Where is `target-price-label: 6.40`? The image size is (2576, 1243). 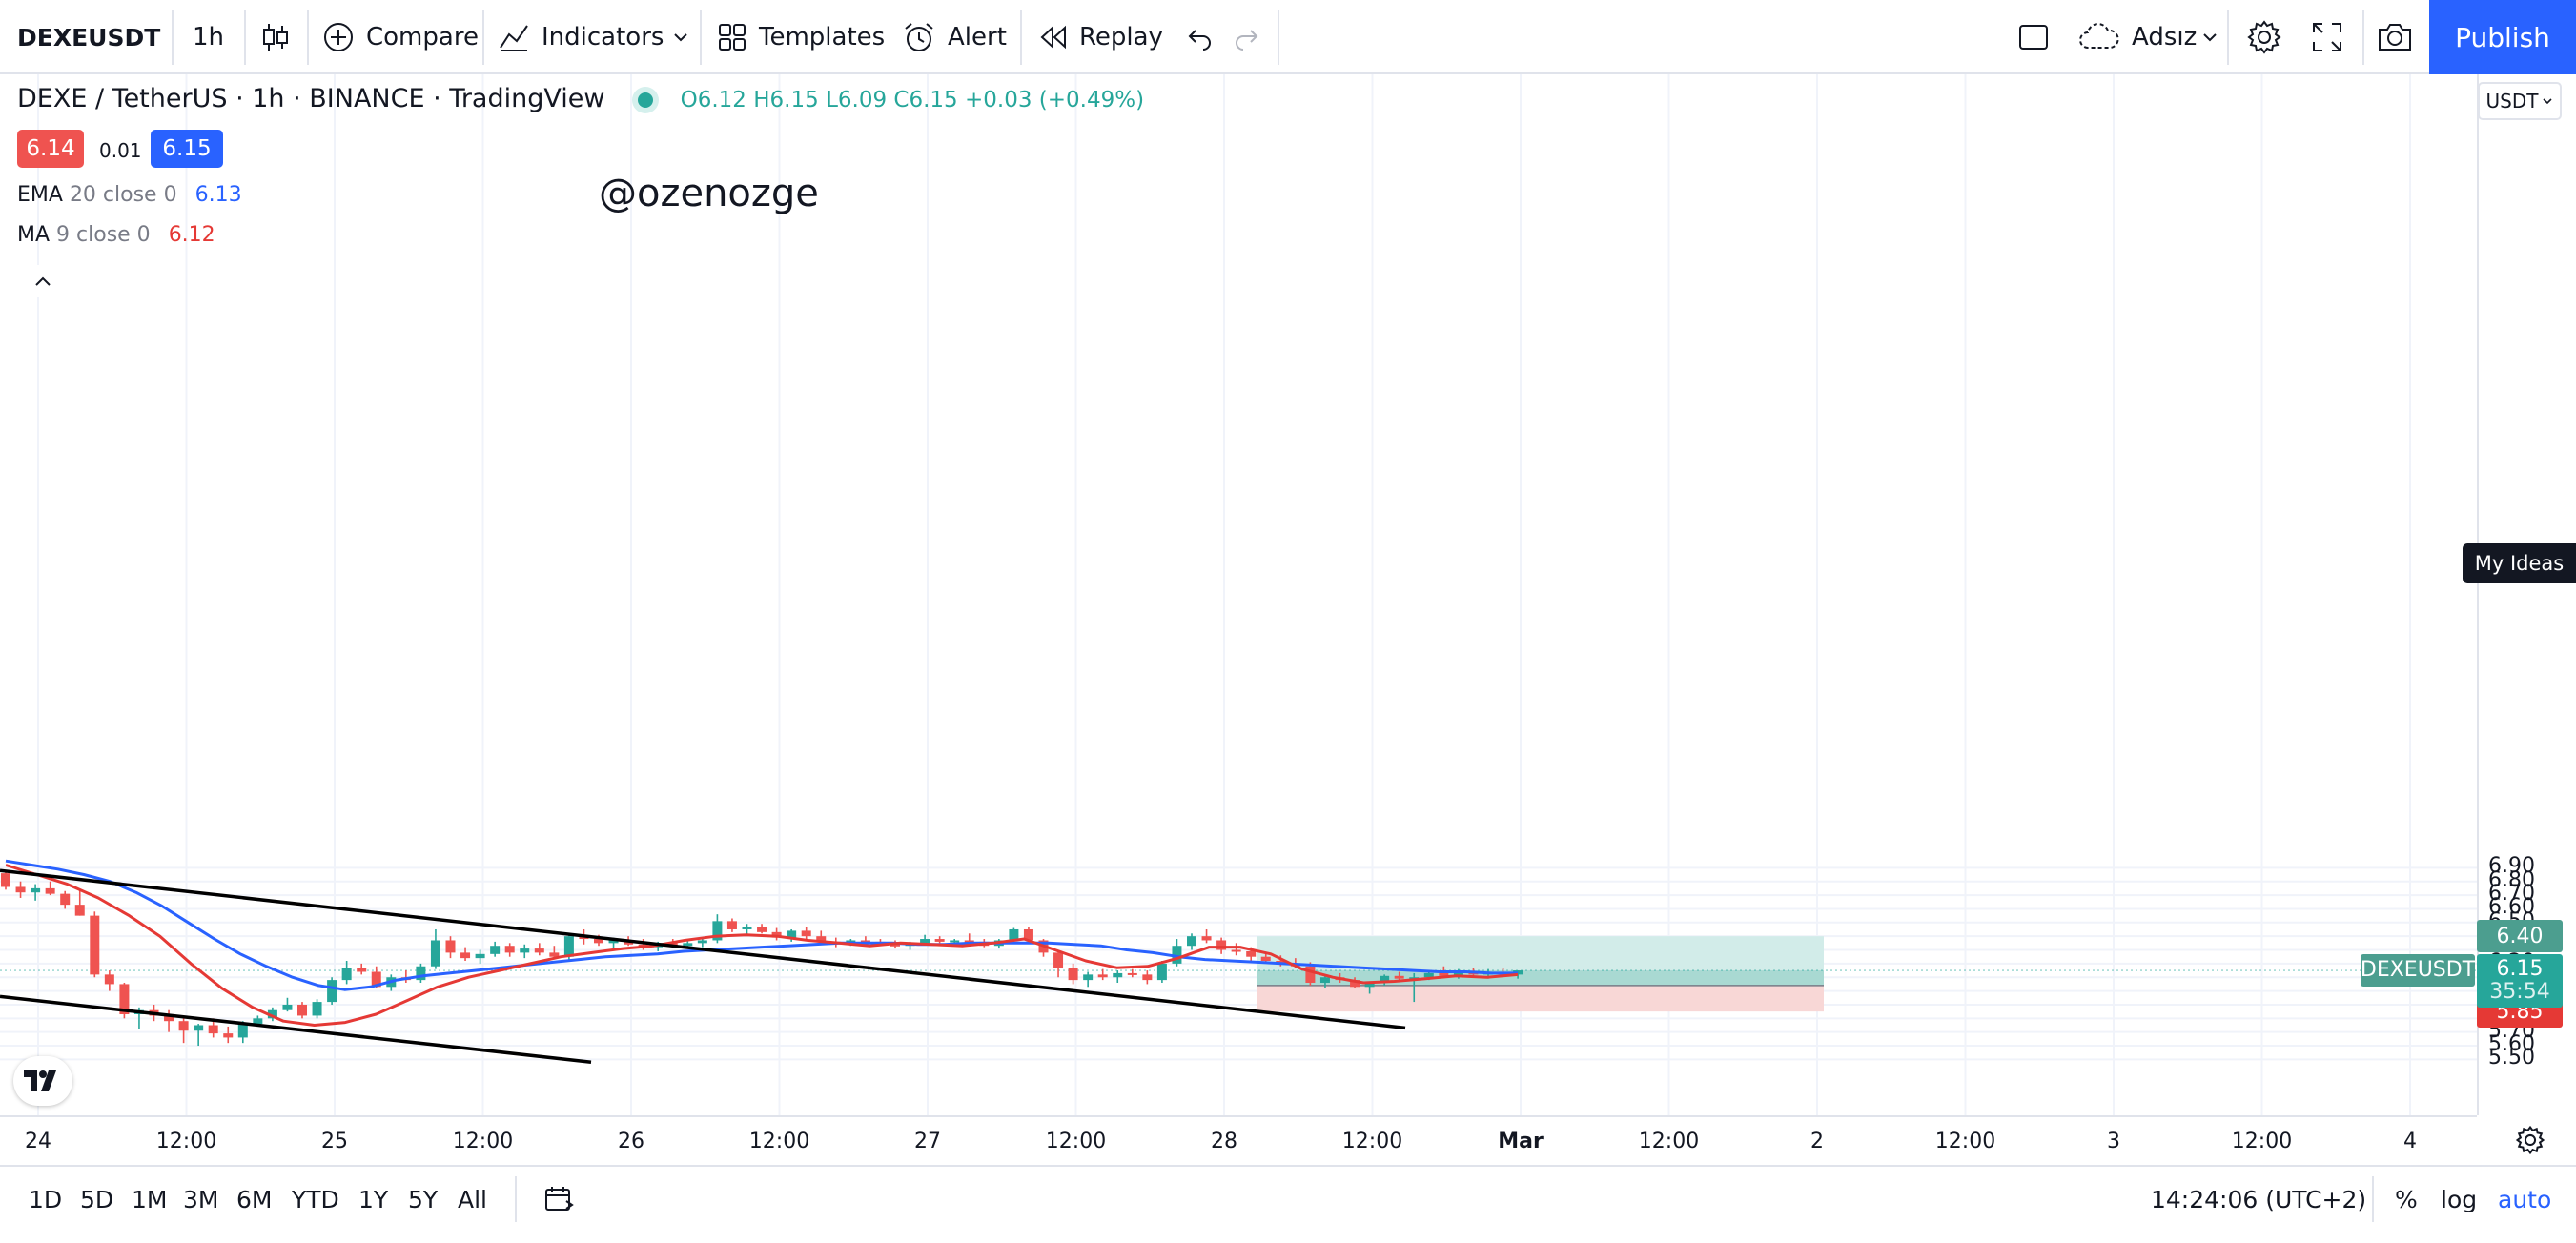 target-price-label: 6.40 is located at coordinates (2520, 936).